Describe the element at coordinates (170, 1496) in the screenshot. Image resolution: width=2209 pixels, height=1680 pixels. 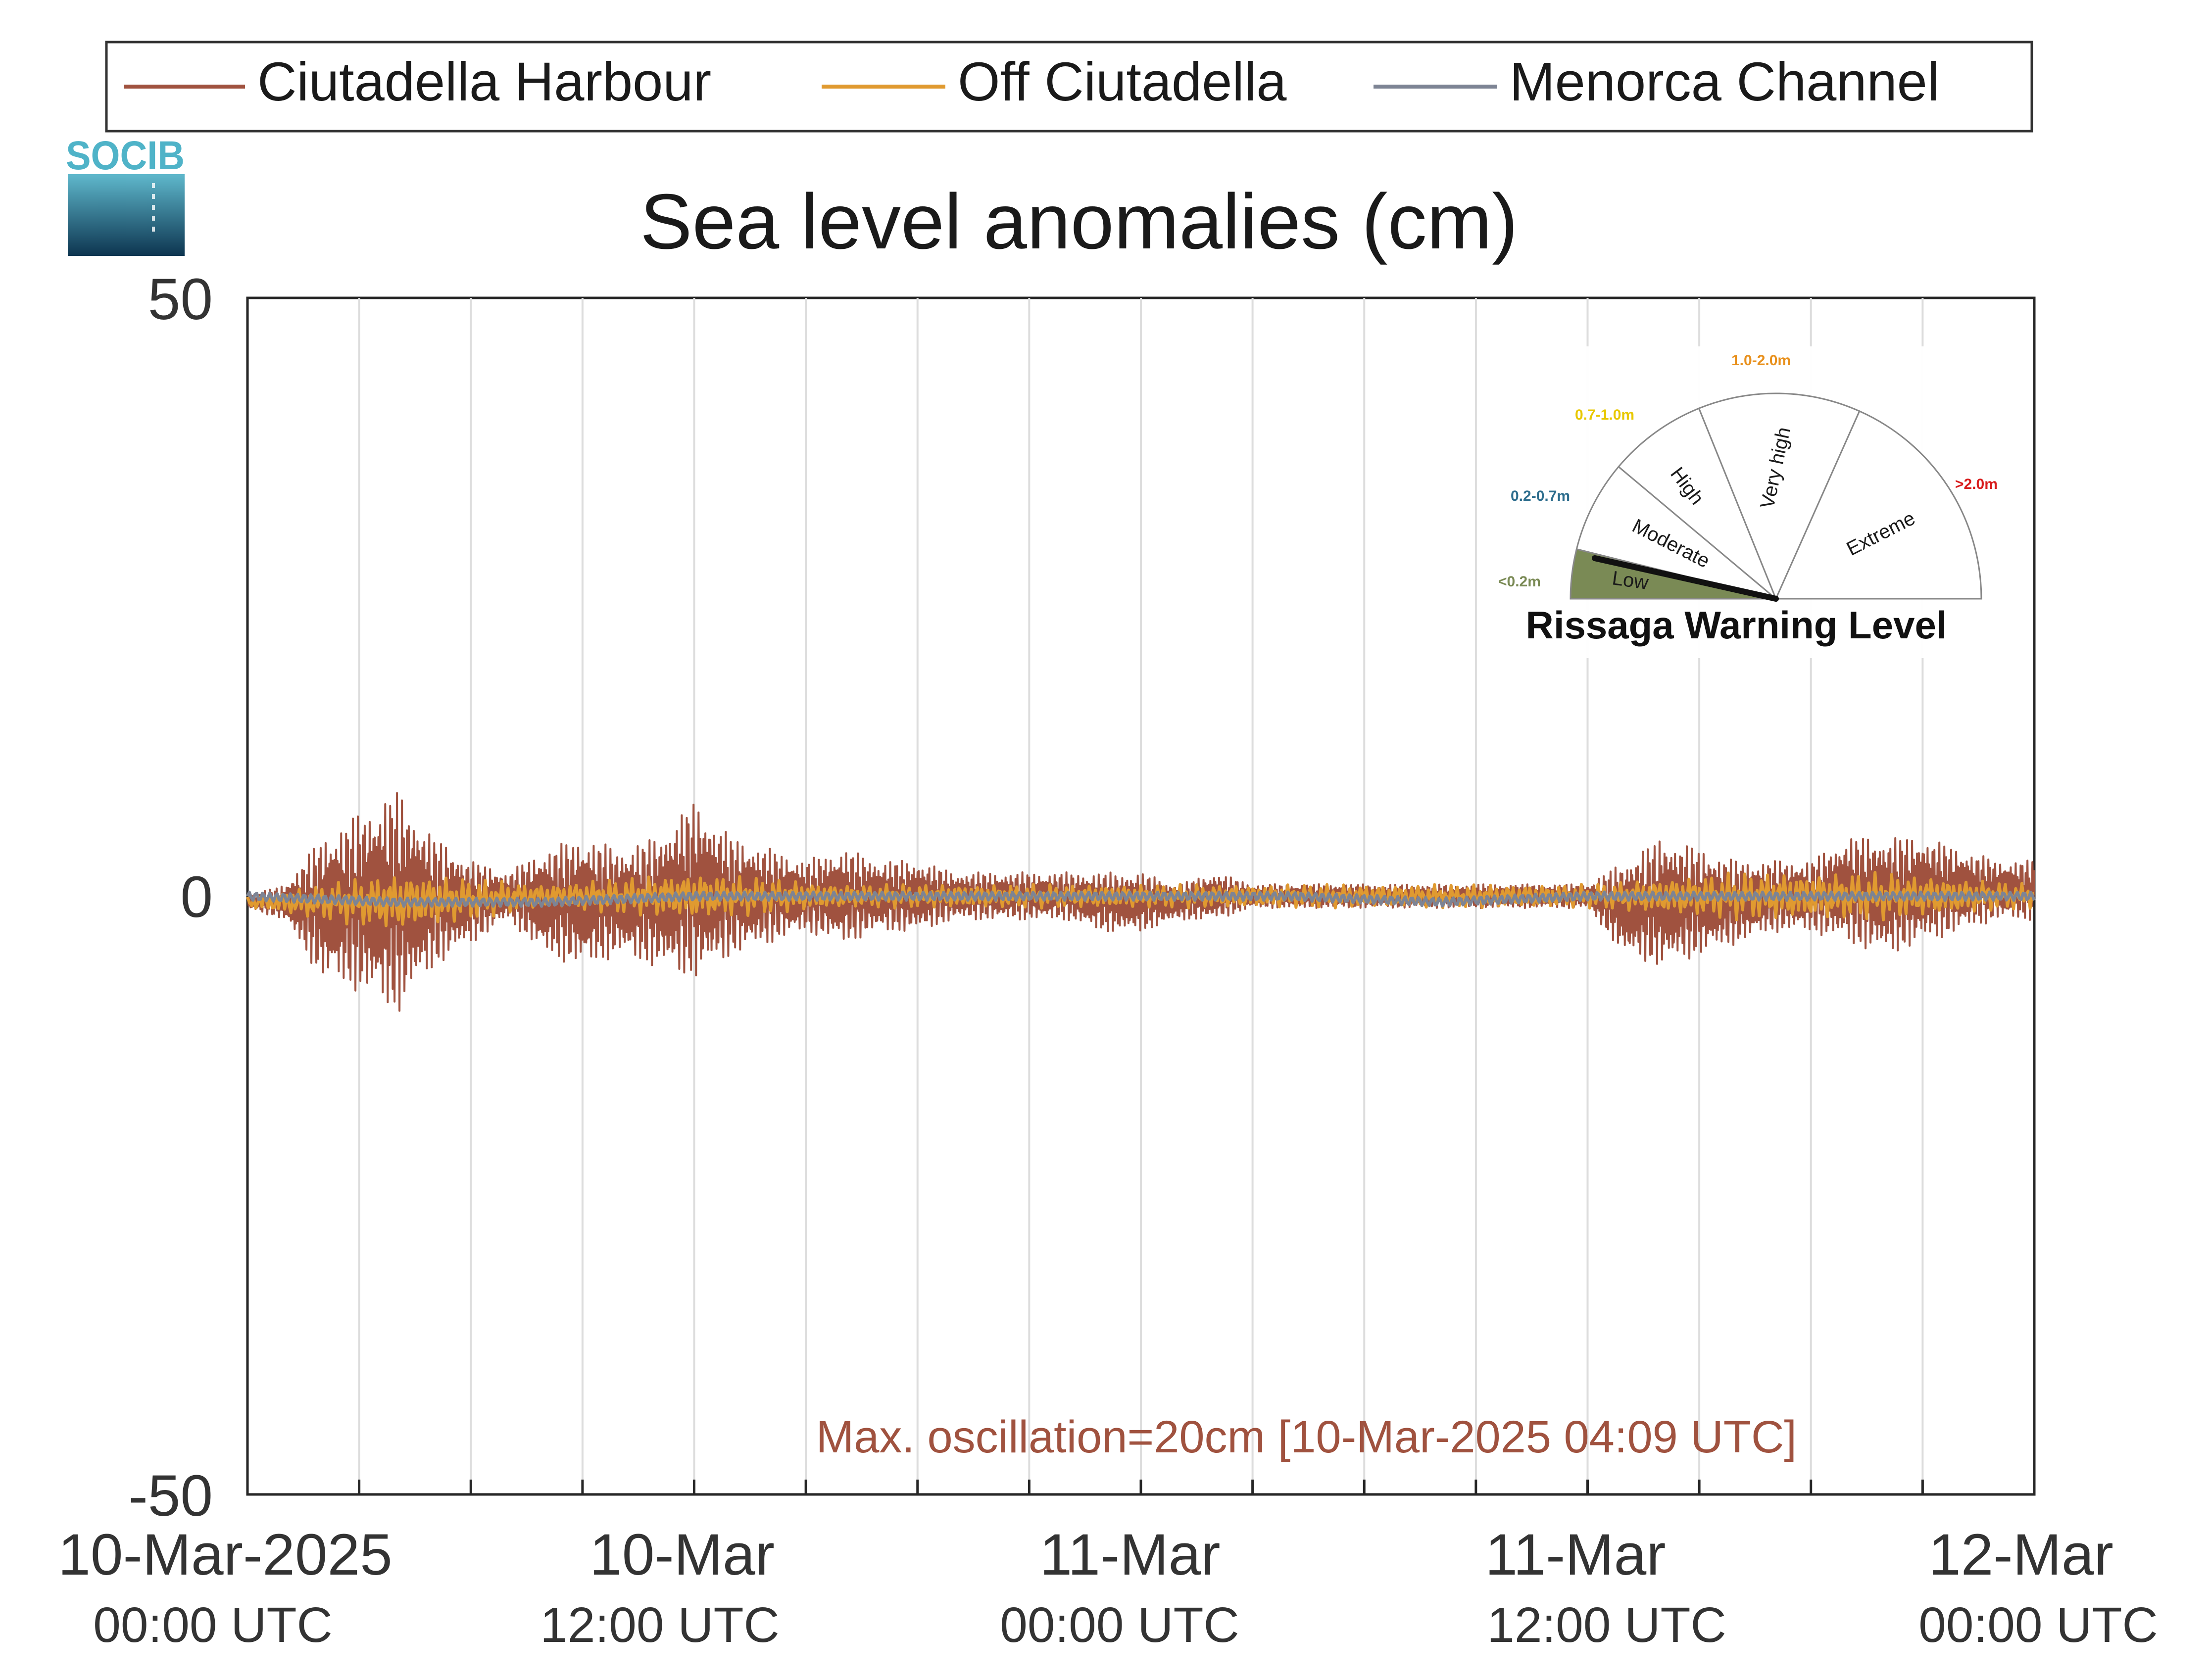
I see `y-tick-label-bottom: -50` at that location.